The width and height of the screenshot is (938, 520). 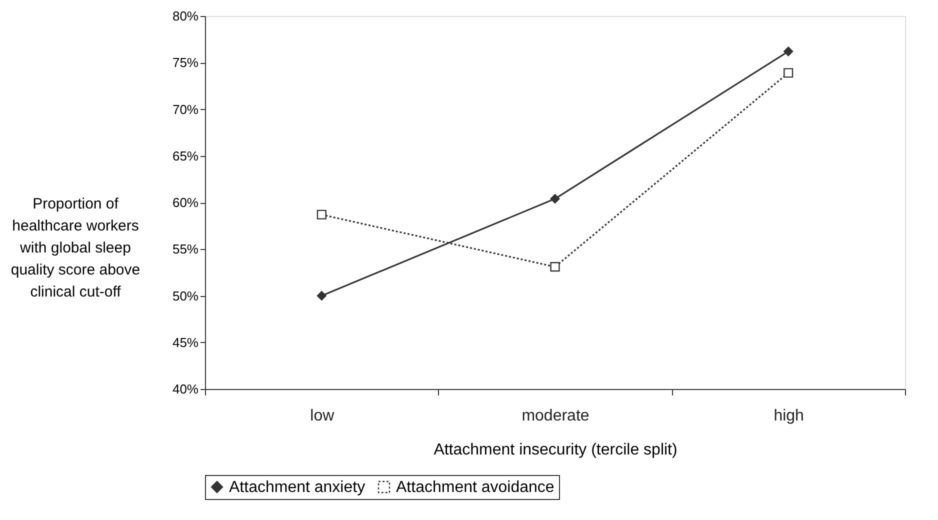 What do you see at coordinates (75, 248) in the screenshot?
I see `y-axis-title: Proportion of healthcare workers with global sleep quality score above clinical cut-off` at bounding box center [75, 248].